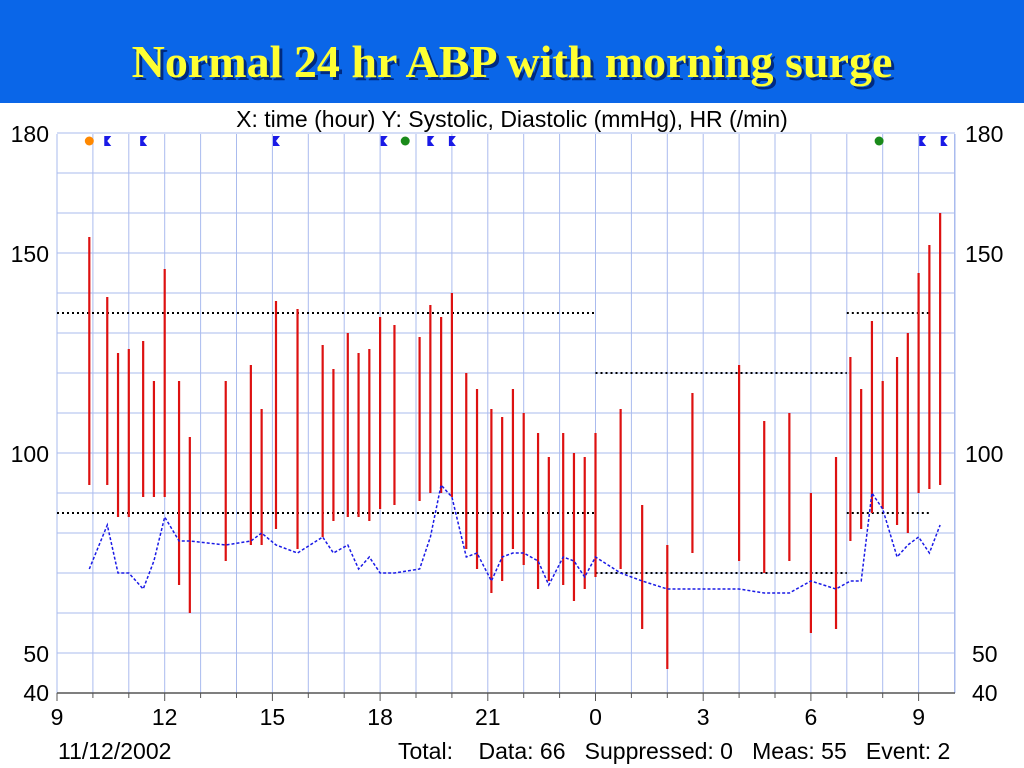 The height and width of the screenshot is (768, 1024). What do you see at coordinates (488, 717) in the screenshot?
I see `x-tick-label: 21` at bounding box center [488, 717].